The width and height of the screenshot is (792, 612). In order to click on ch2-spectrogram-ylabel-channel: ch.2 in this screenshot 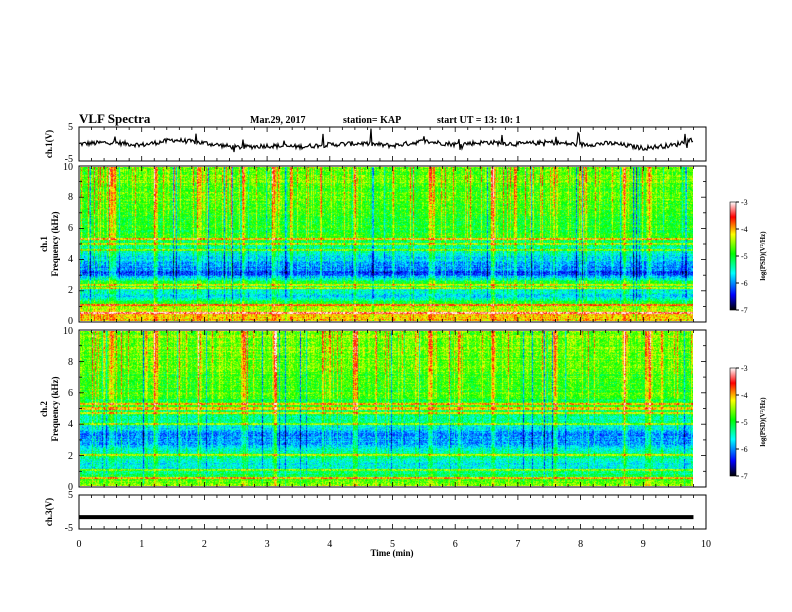, I will do `click(44, 409)`.